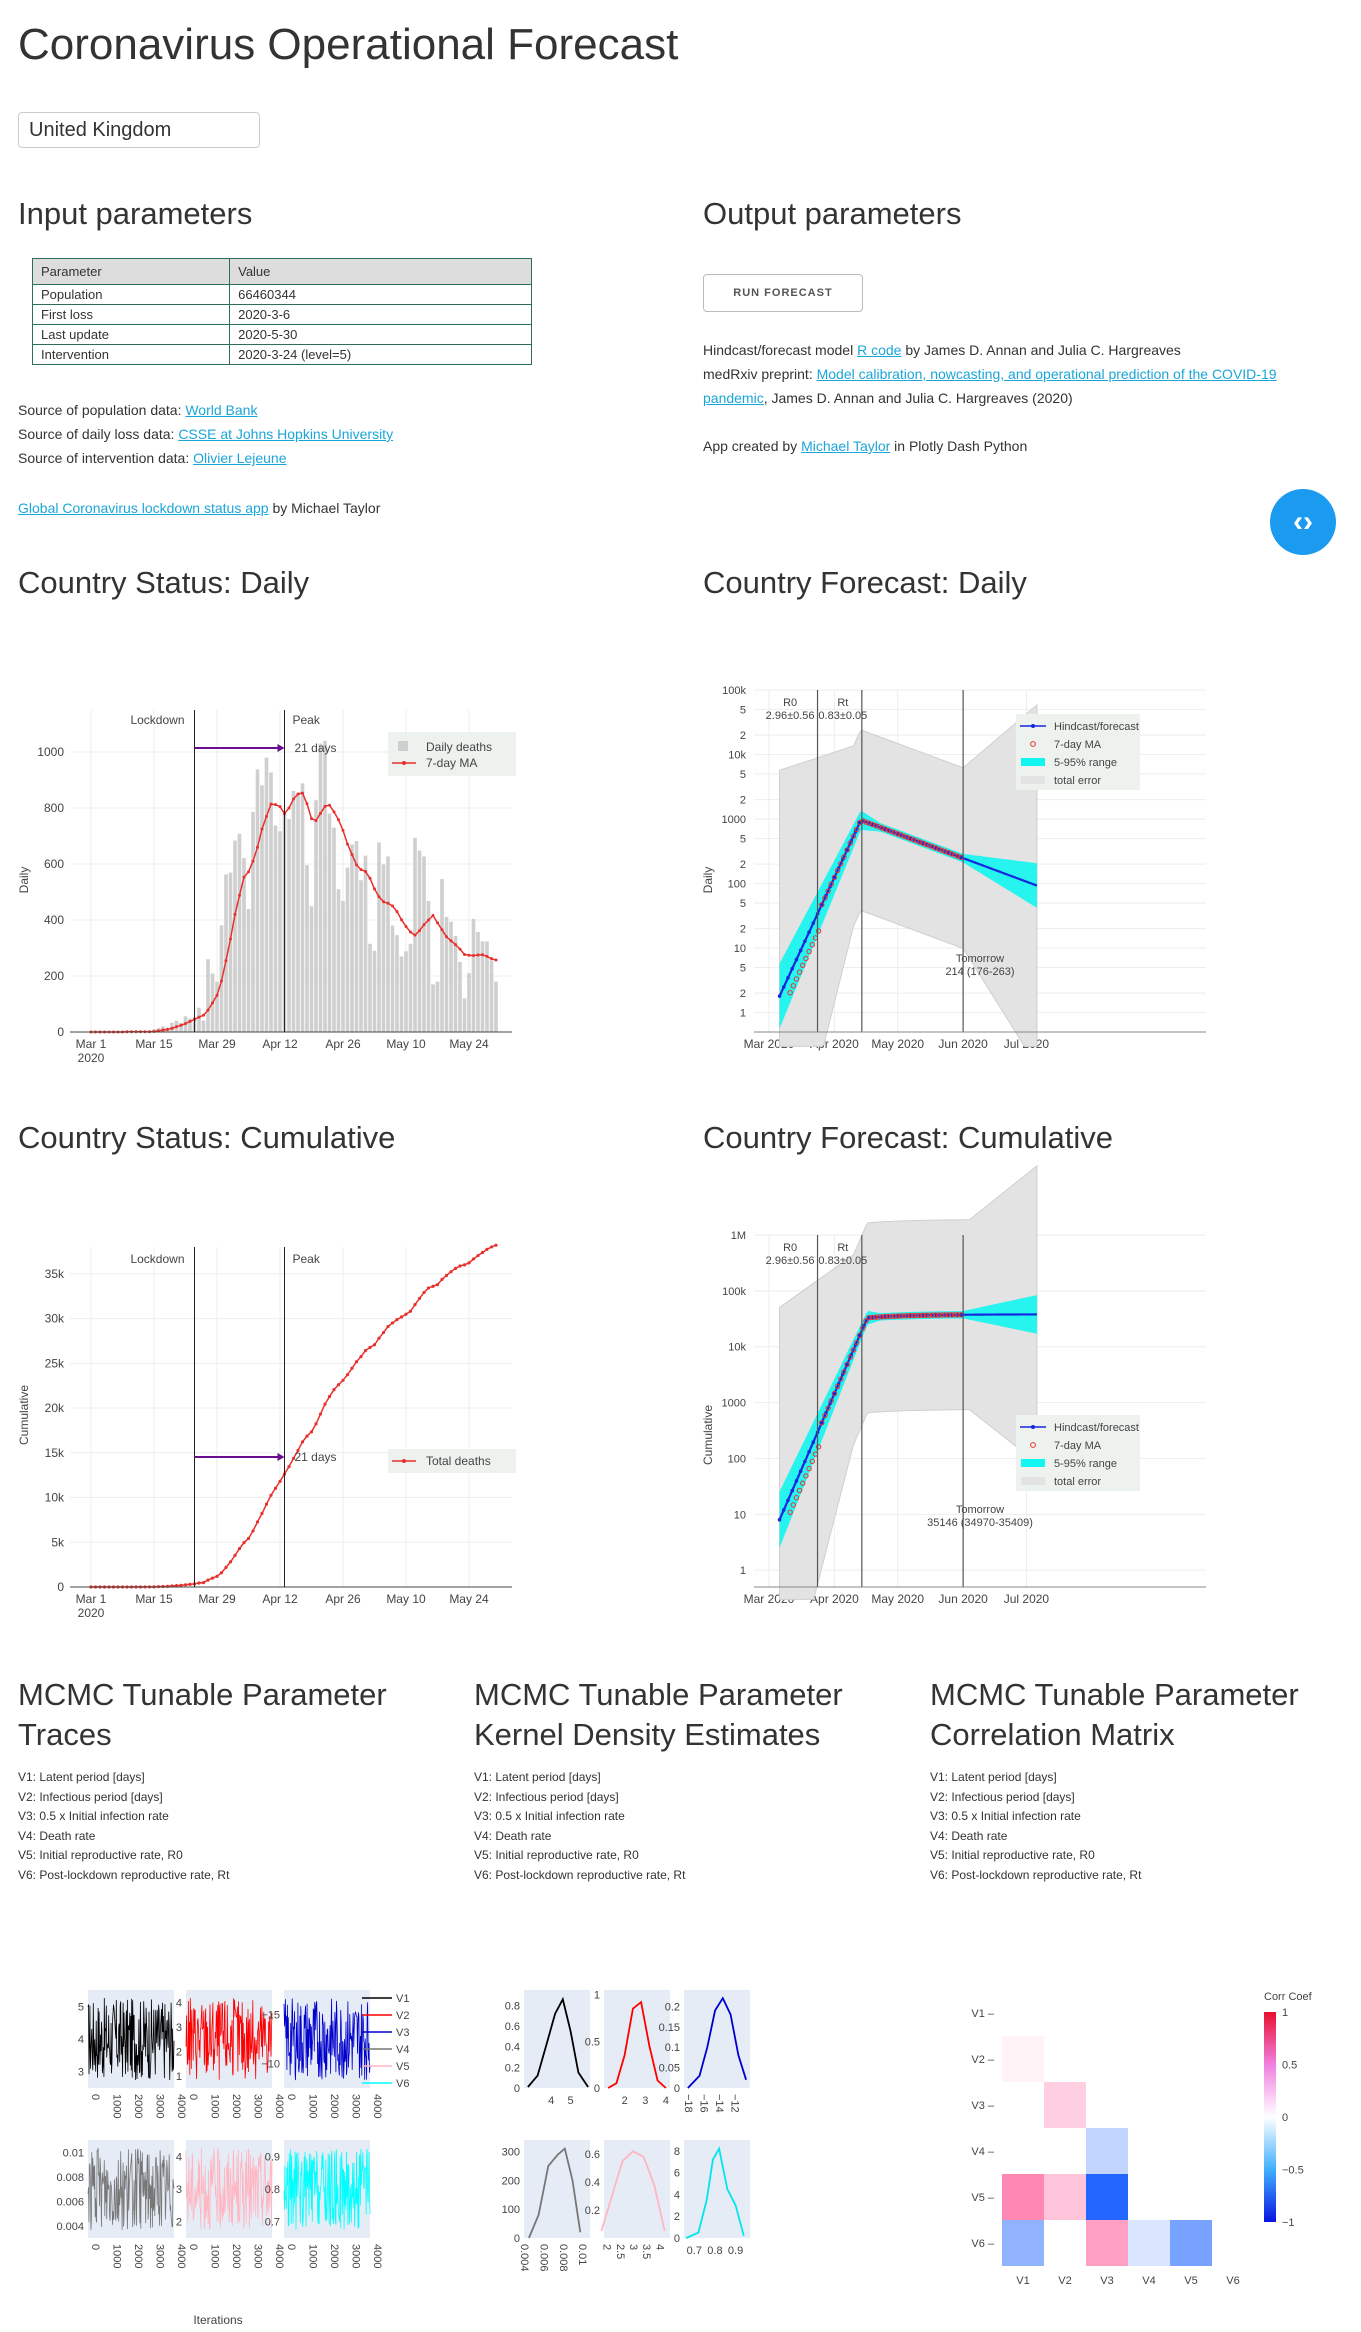 This screenshot has height=2332, width=1361. I want to click on run-forecast-button: RUN FORECAST, so click(783, 293).